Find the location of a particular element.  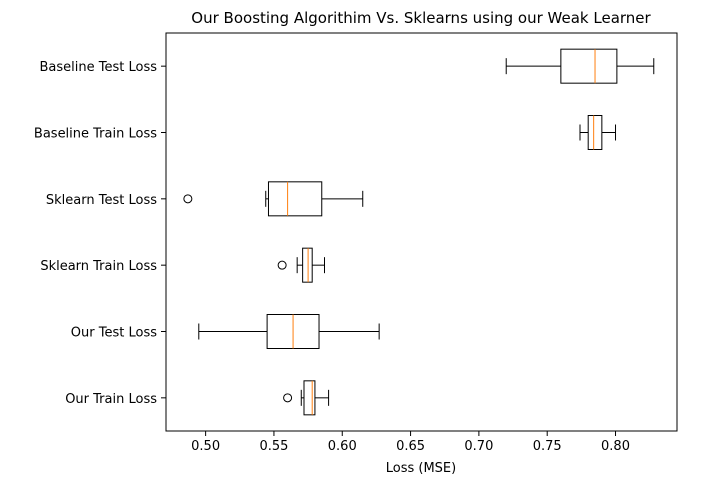

y-tick-label: Sklearn Train Loss is located at coordinates (98, 266).